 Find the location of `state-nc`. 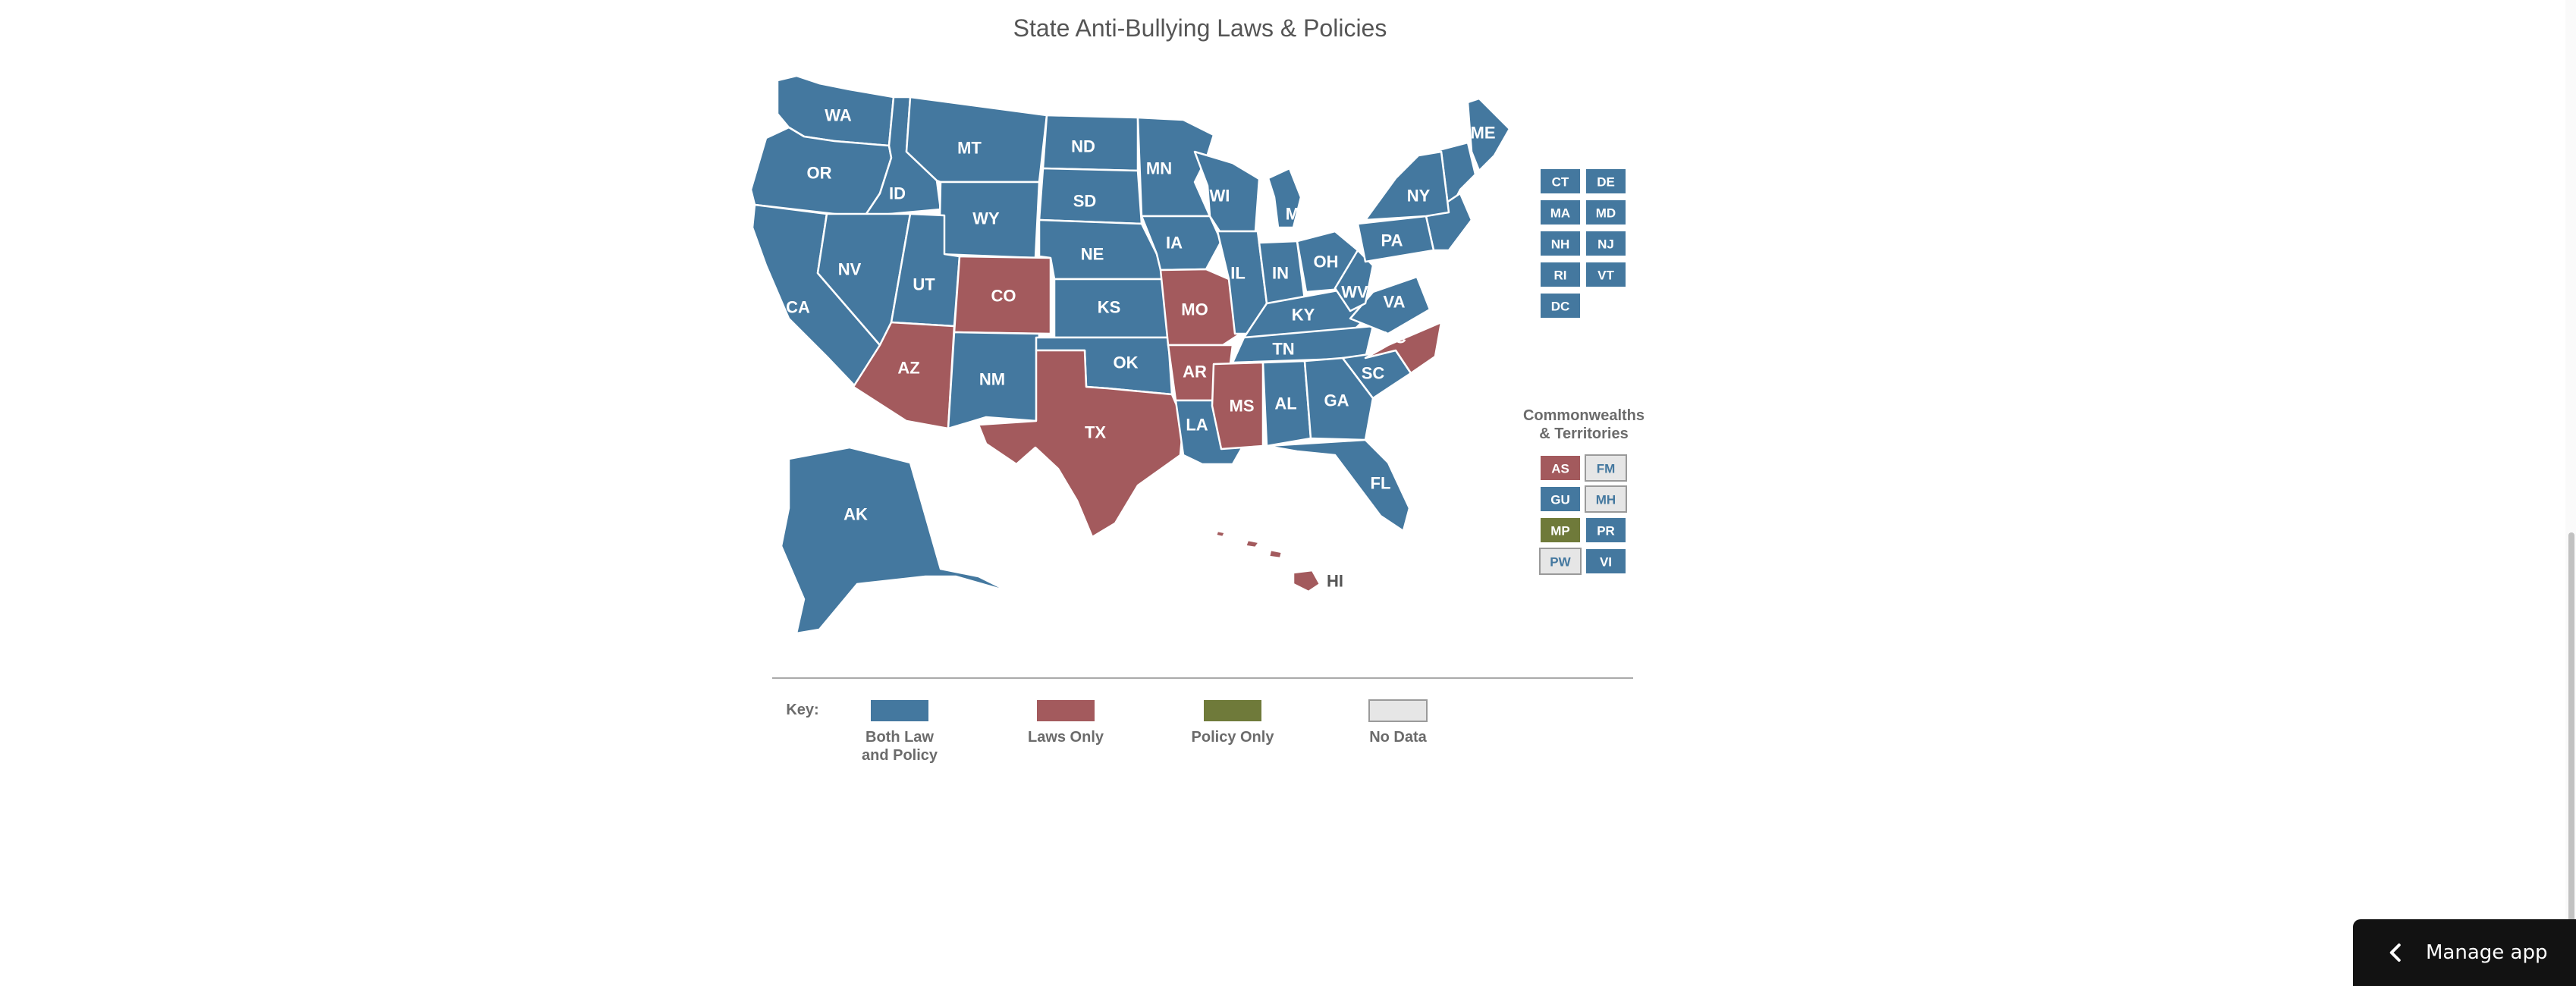

state-nc is located at coordinates (1403, 348).